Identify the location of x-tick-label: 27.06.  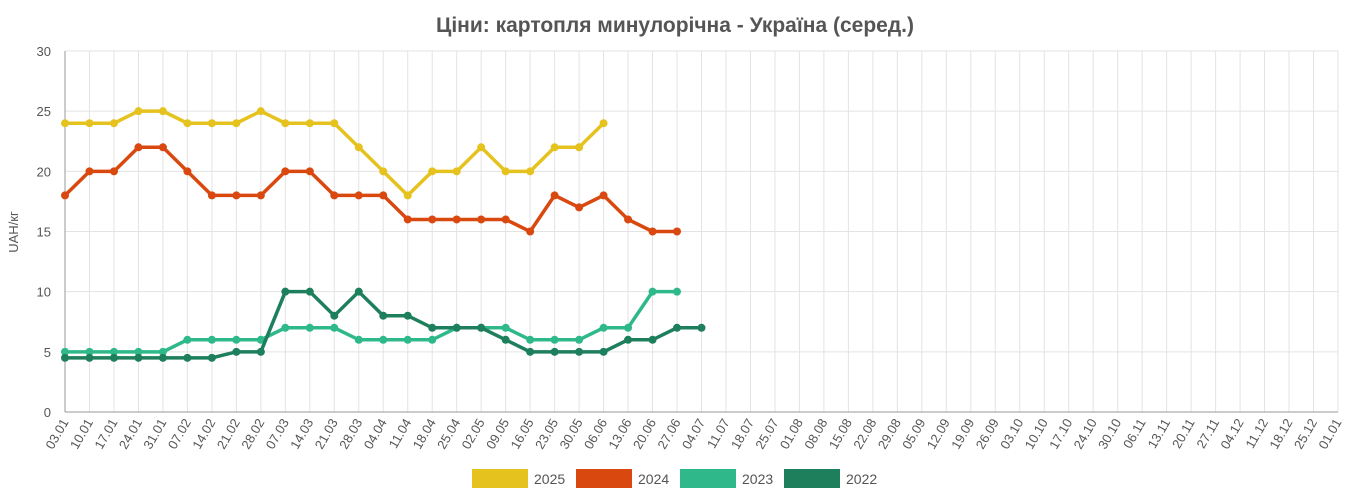
(668, 434).